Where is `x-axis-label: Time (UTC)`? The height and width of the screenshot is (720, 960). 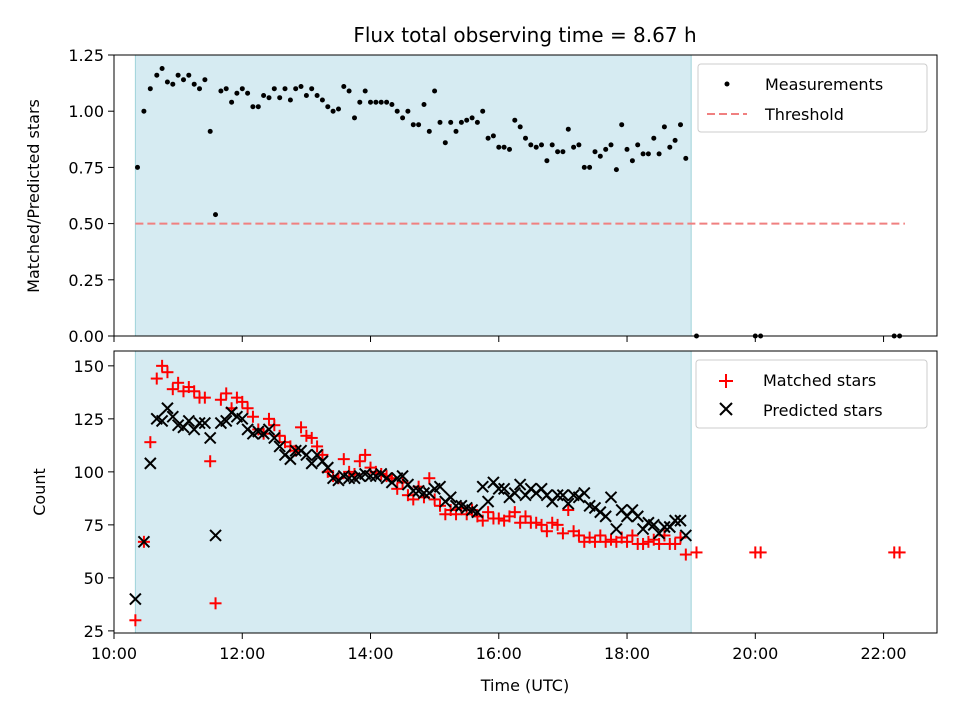 x-axis-label: Time (UTC) is located at coordinates (524, 685).